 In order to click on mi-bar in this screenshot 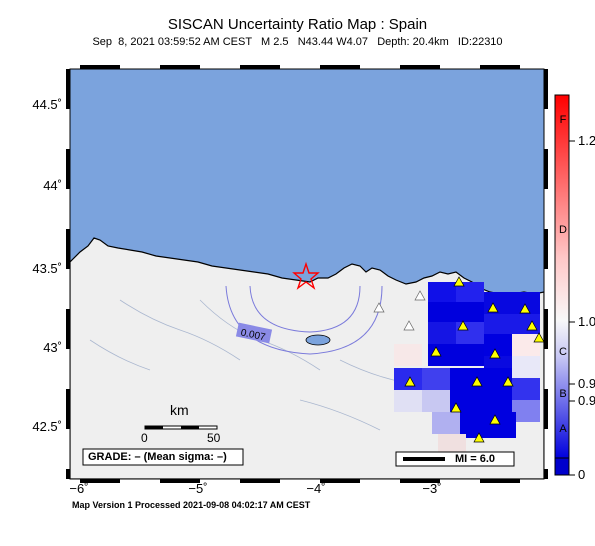, I will do `click(424, 459)`.